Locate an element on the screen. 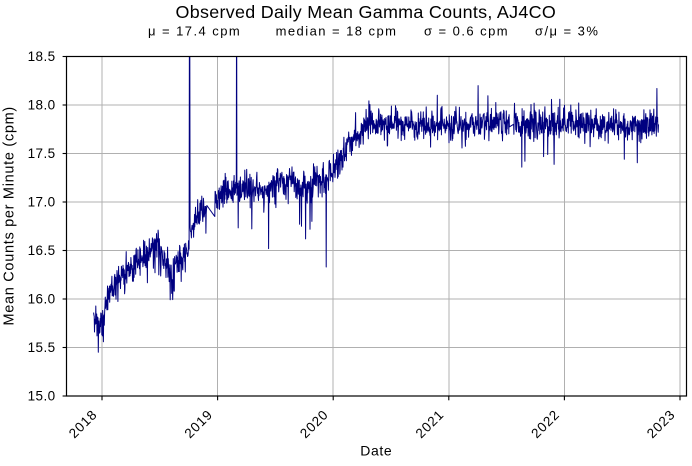  svg-text:Observed Daily Mean Gamma Coun: Observed Daily Mean Gamma Counts, AJ4CO is located at coordinates (366, 12).